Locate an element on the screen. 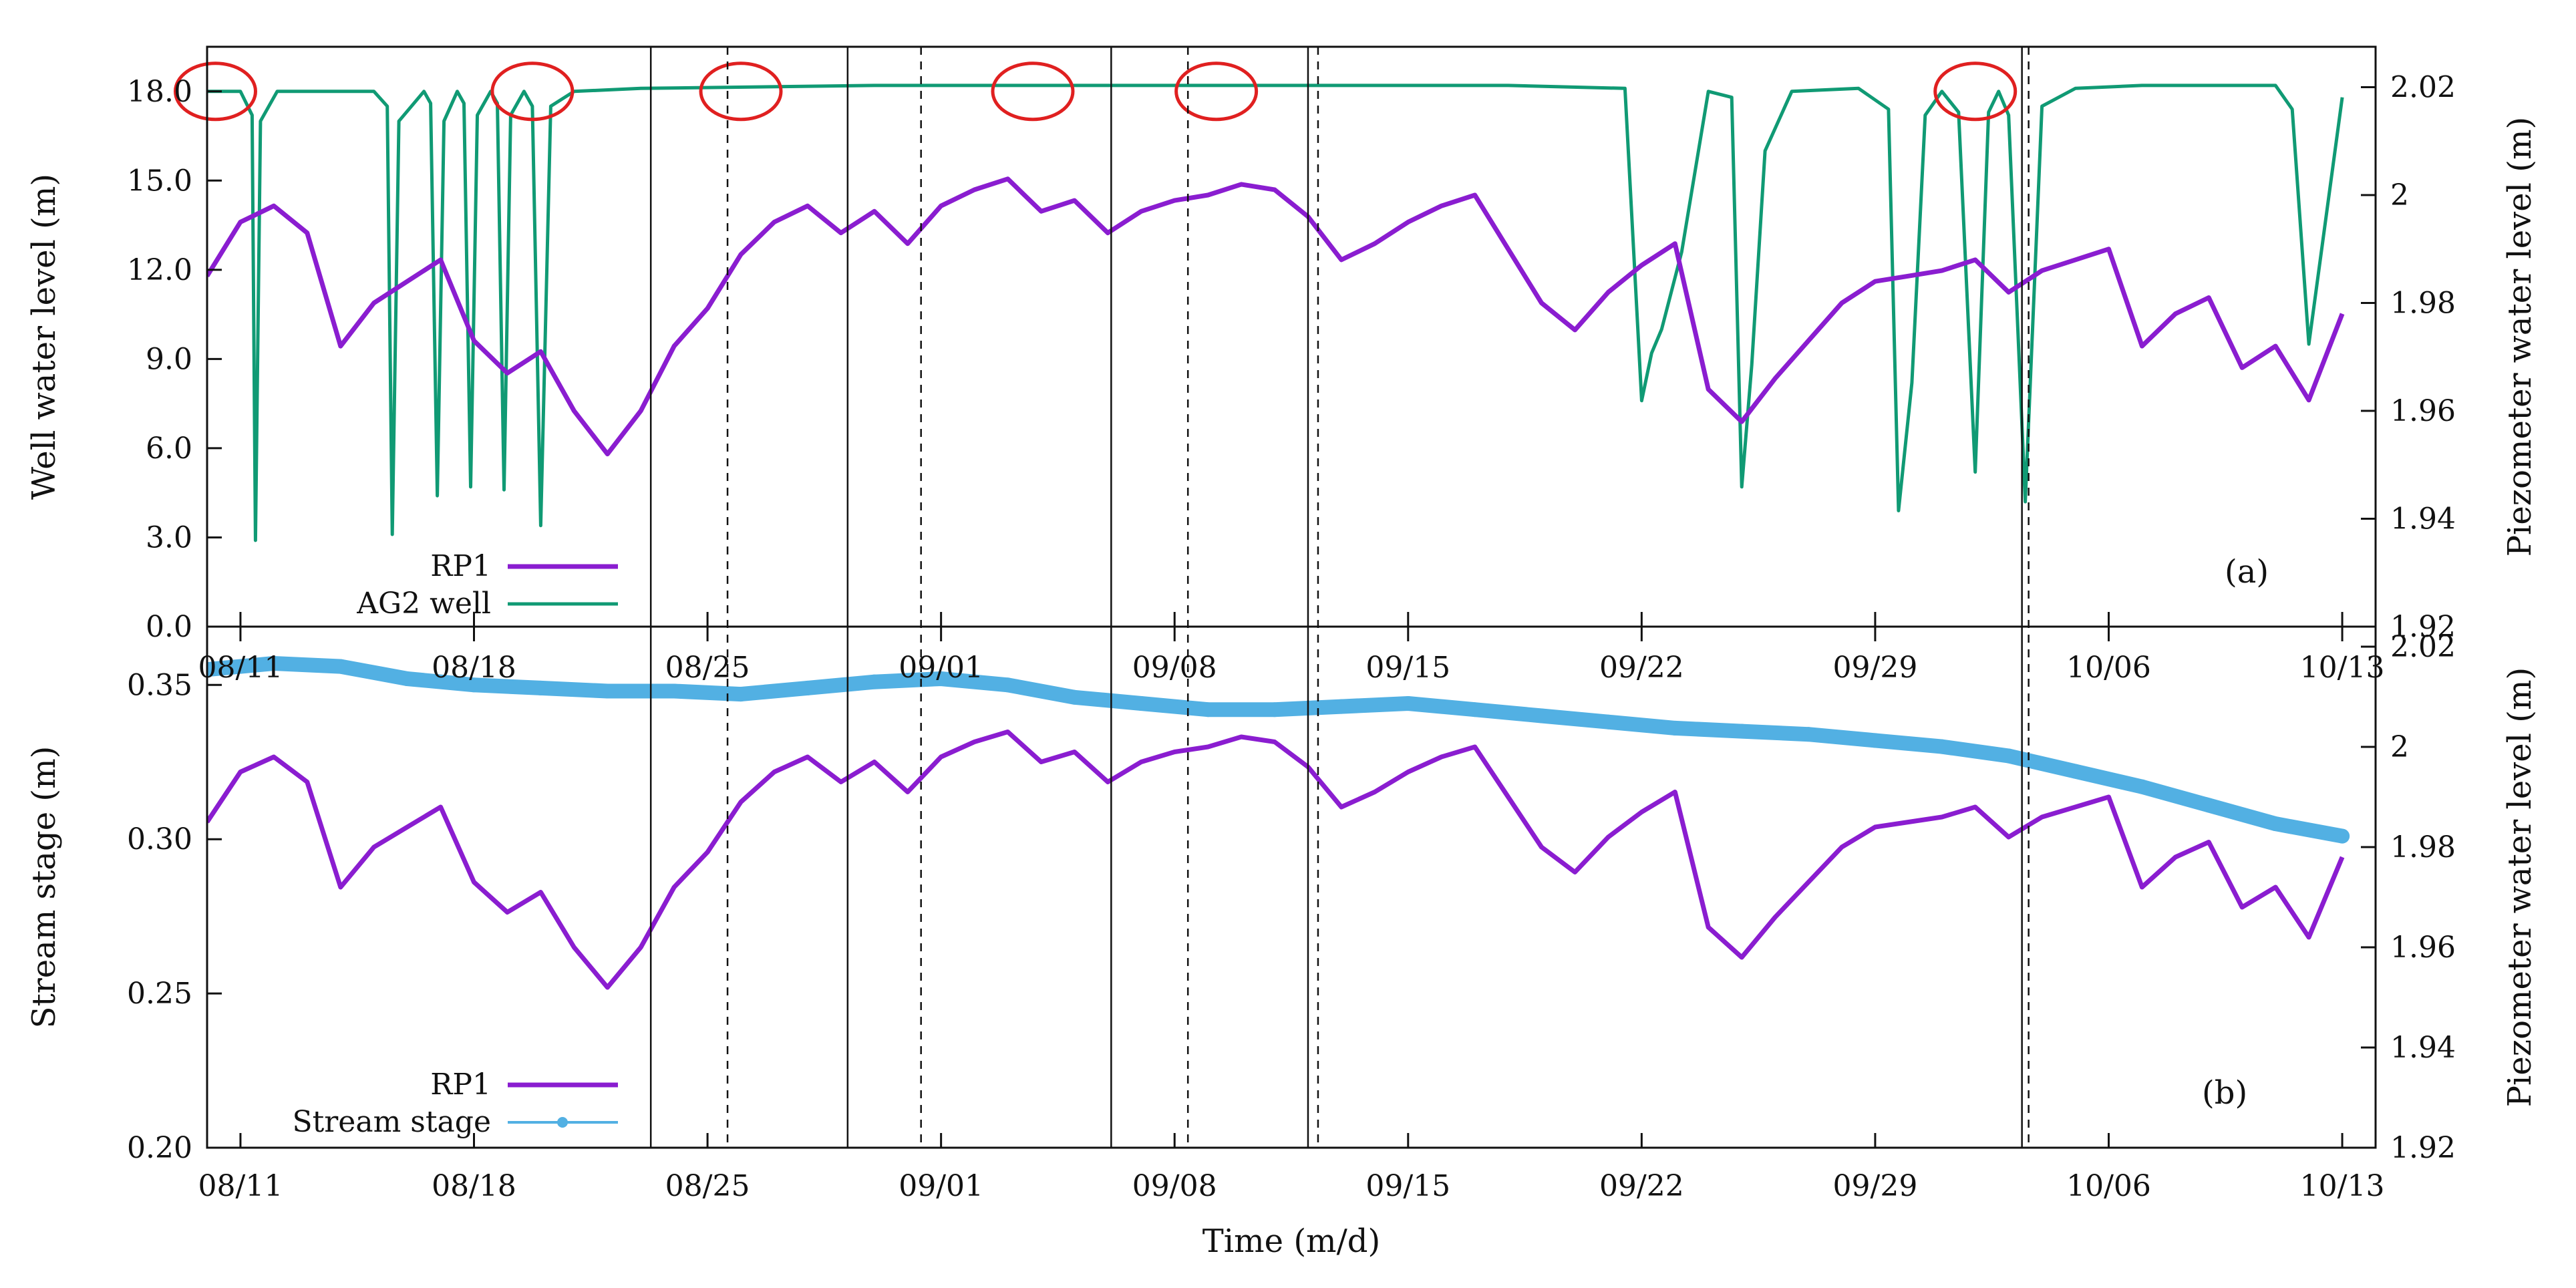 This screenshot has height=1288, width=2576. a-left-tick-label: 3.0 is located at coordinates (169, 537).